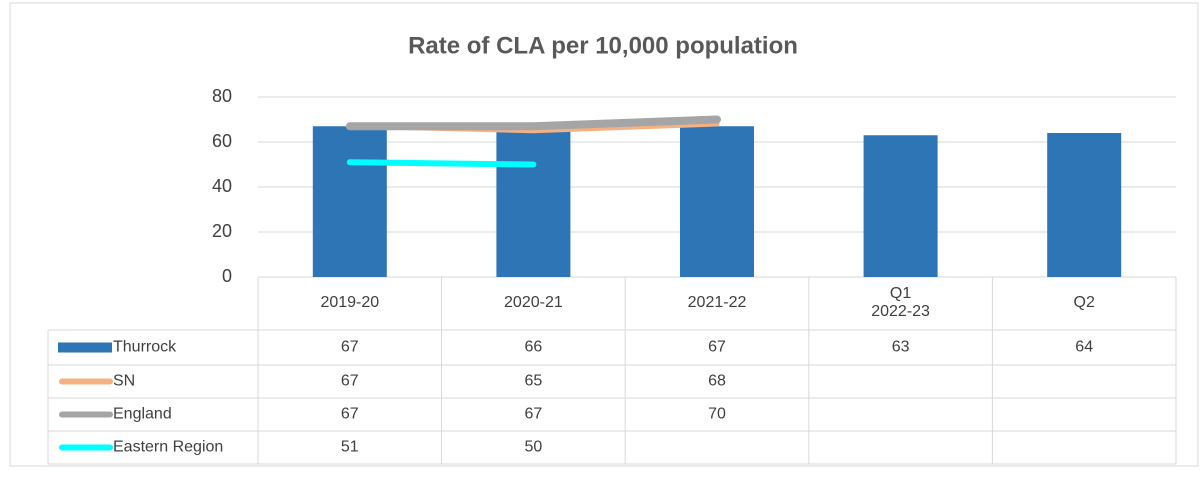  What do you see at coordinates (222, 96) in the screenshot?
I see `y-tick-label: 80` at bounding box center [222, 96].